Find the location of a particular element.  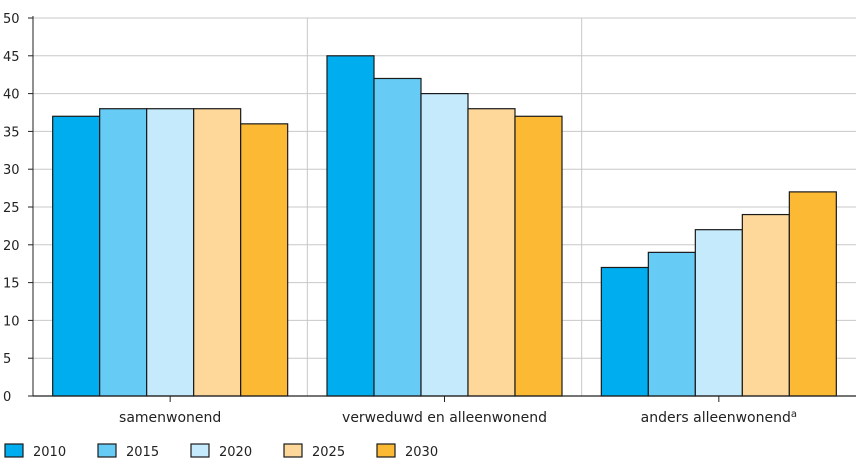

y-axis: 0 5 10 15 20 25 30 35 40 45 50 is located at coordinates (18, 208).